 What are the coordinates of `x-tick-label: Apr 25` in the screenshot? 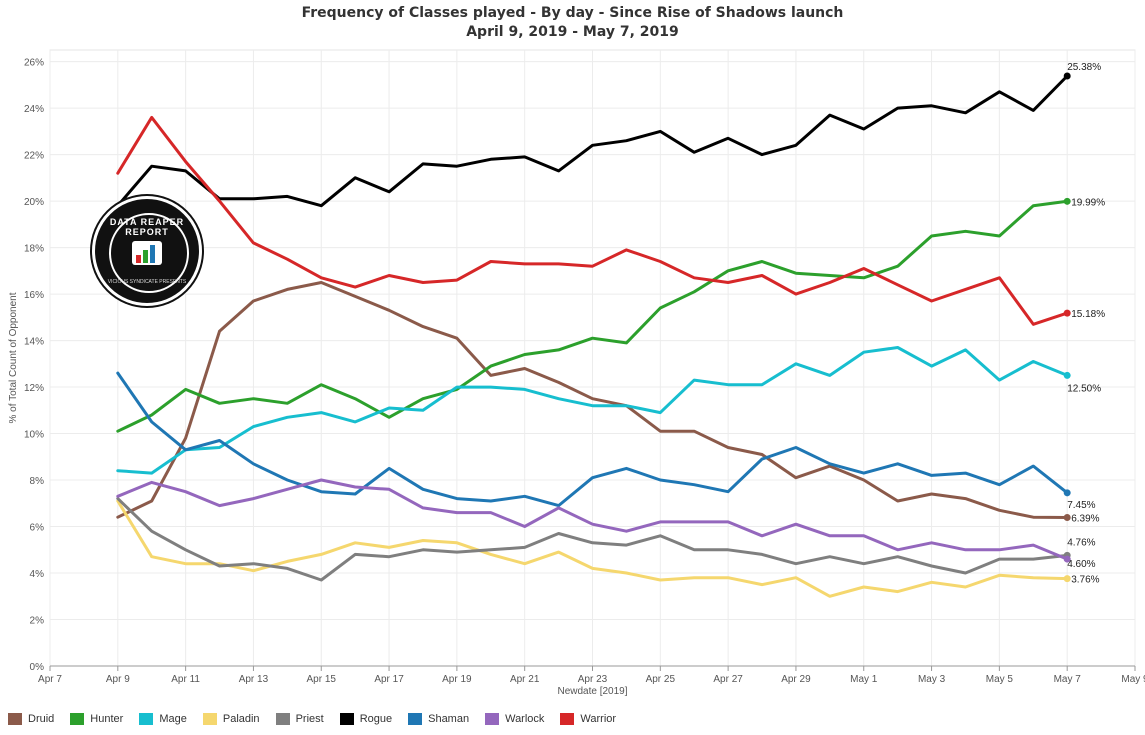 It's located at (661, 679).